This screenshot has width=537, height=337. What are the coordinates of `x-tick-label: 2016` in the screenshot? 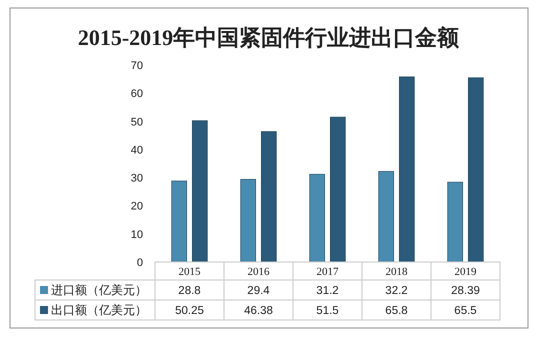 It's located at (259, 272).